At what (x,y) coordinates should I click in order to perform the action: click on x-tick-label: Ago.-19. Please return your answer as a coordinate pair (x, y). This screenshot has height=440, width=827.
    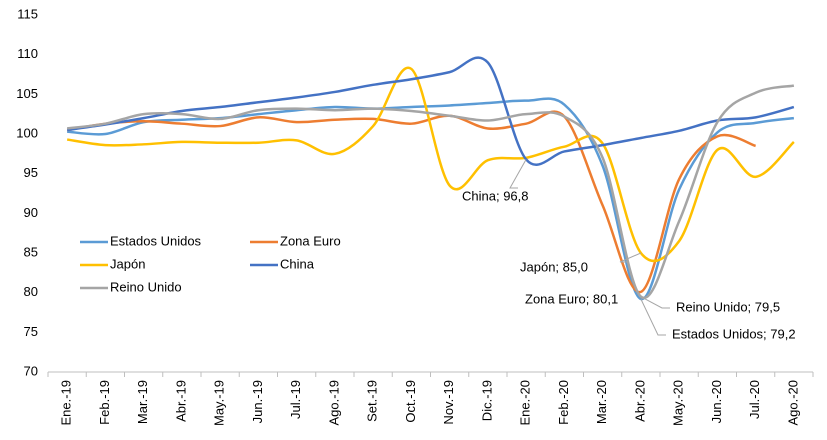
    Looking at the image, I should click on (333, 403).